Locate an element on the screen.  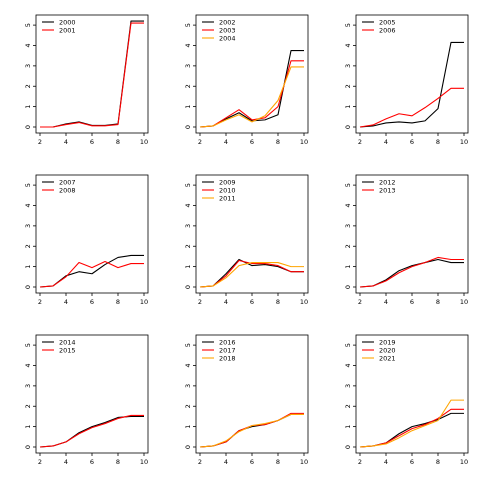
legend-label-2009: 2009 is located at coordinates (227, 182).